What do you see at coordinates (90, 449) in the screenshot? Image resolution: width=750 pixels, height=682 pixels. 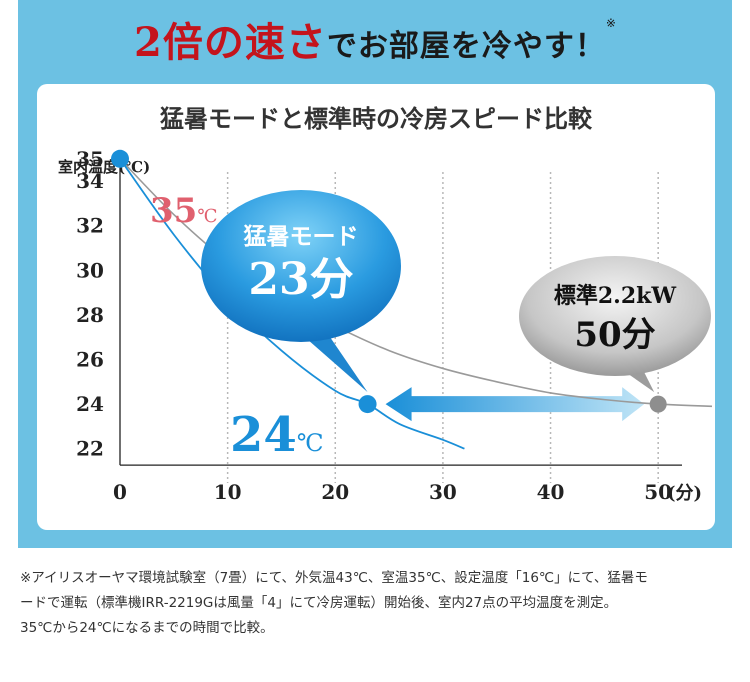 I see `y-tick-label: 22` at bounding box center [90, 449].